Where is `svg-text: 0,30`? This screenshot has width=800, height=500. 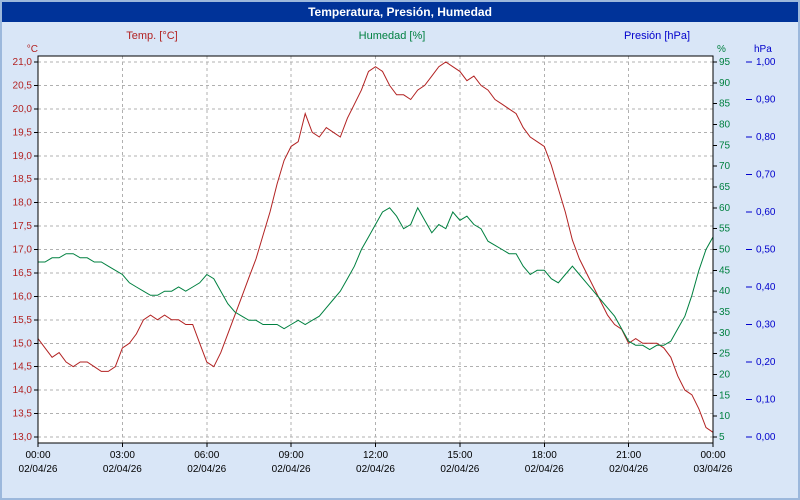 svg-text: 0,30 is located at coordinates (766, 325).